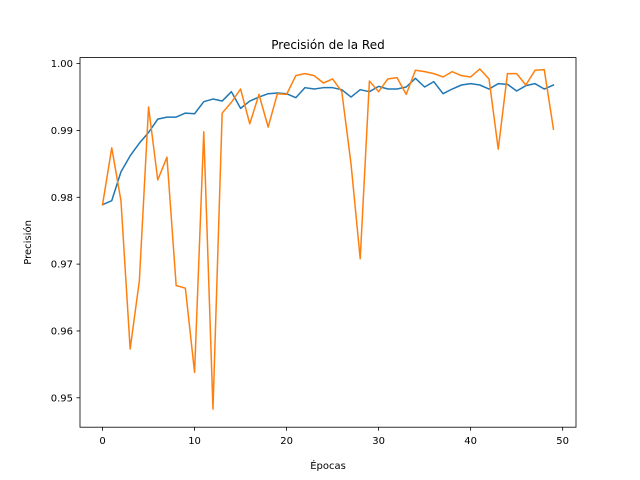  What do you see at coordinates (286, 441) in the screenshot?
I see `x-tick-label: 20` at bounding box center [286, 441].